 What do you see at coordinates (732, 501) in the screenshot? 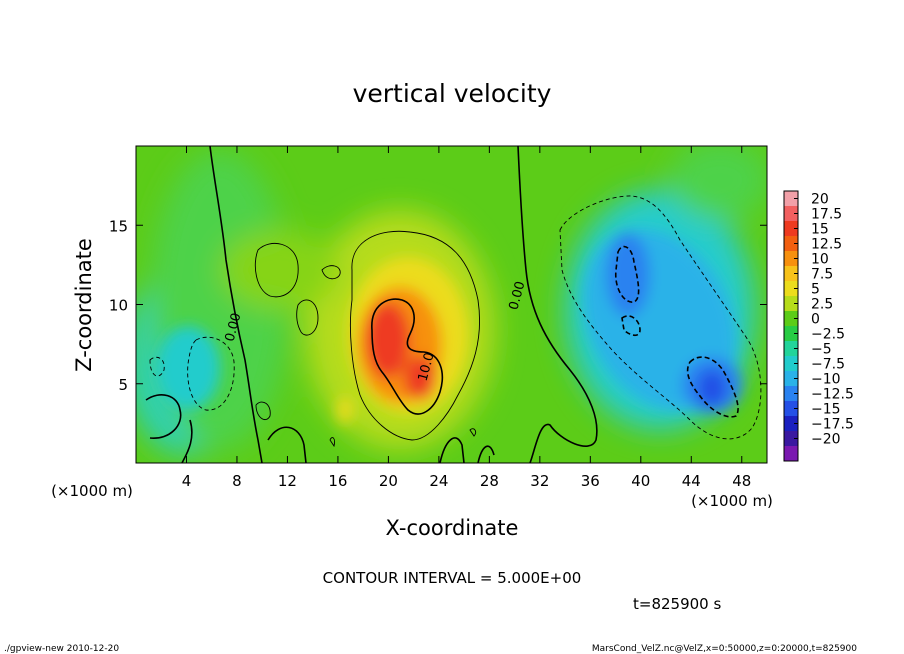
I see `x-unit-label-right: (×1000 m)` at bounding box center [732, 501].